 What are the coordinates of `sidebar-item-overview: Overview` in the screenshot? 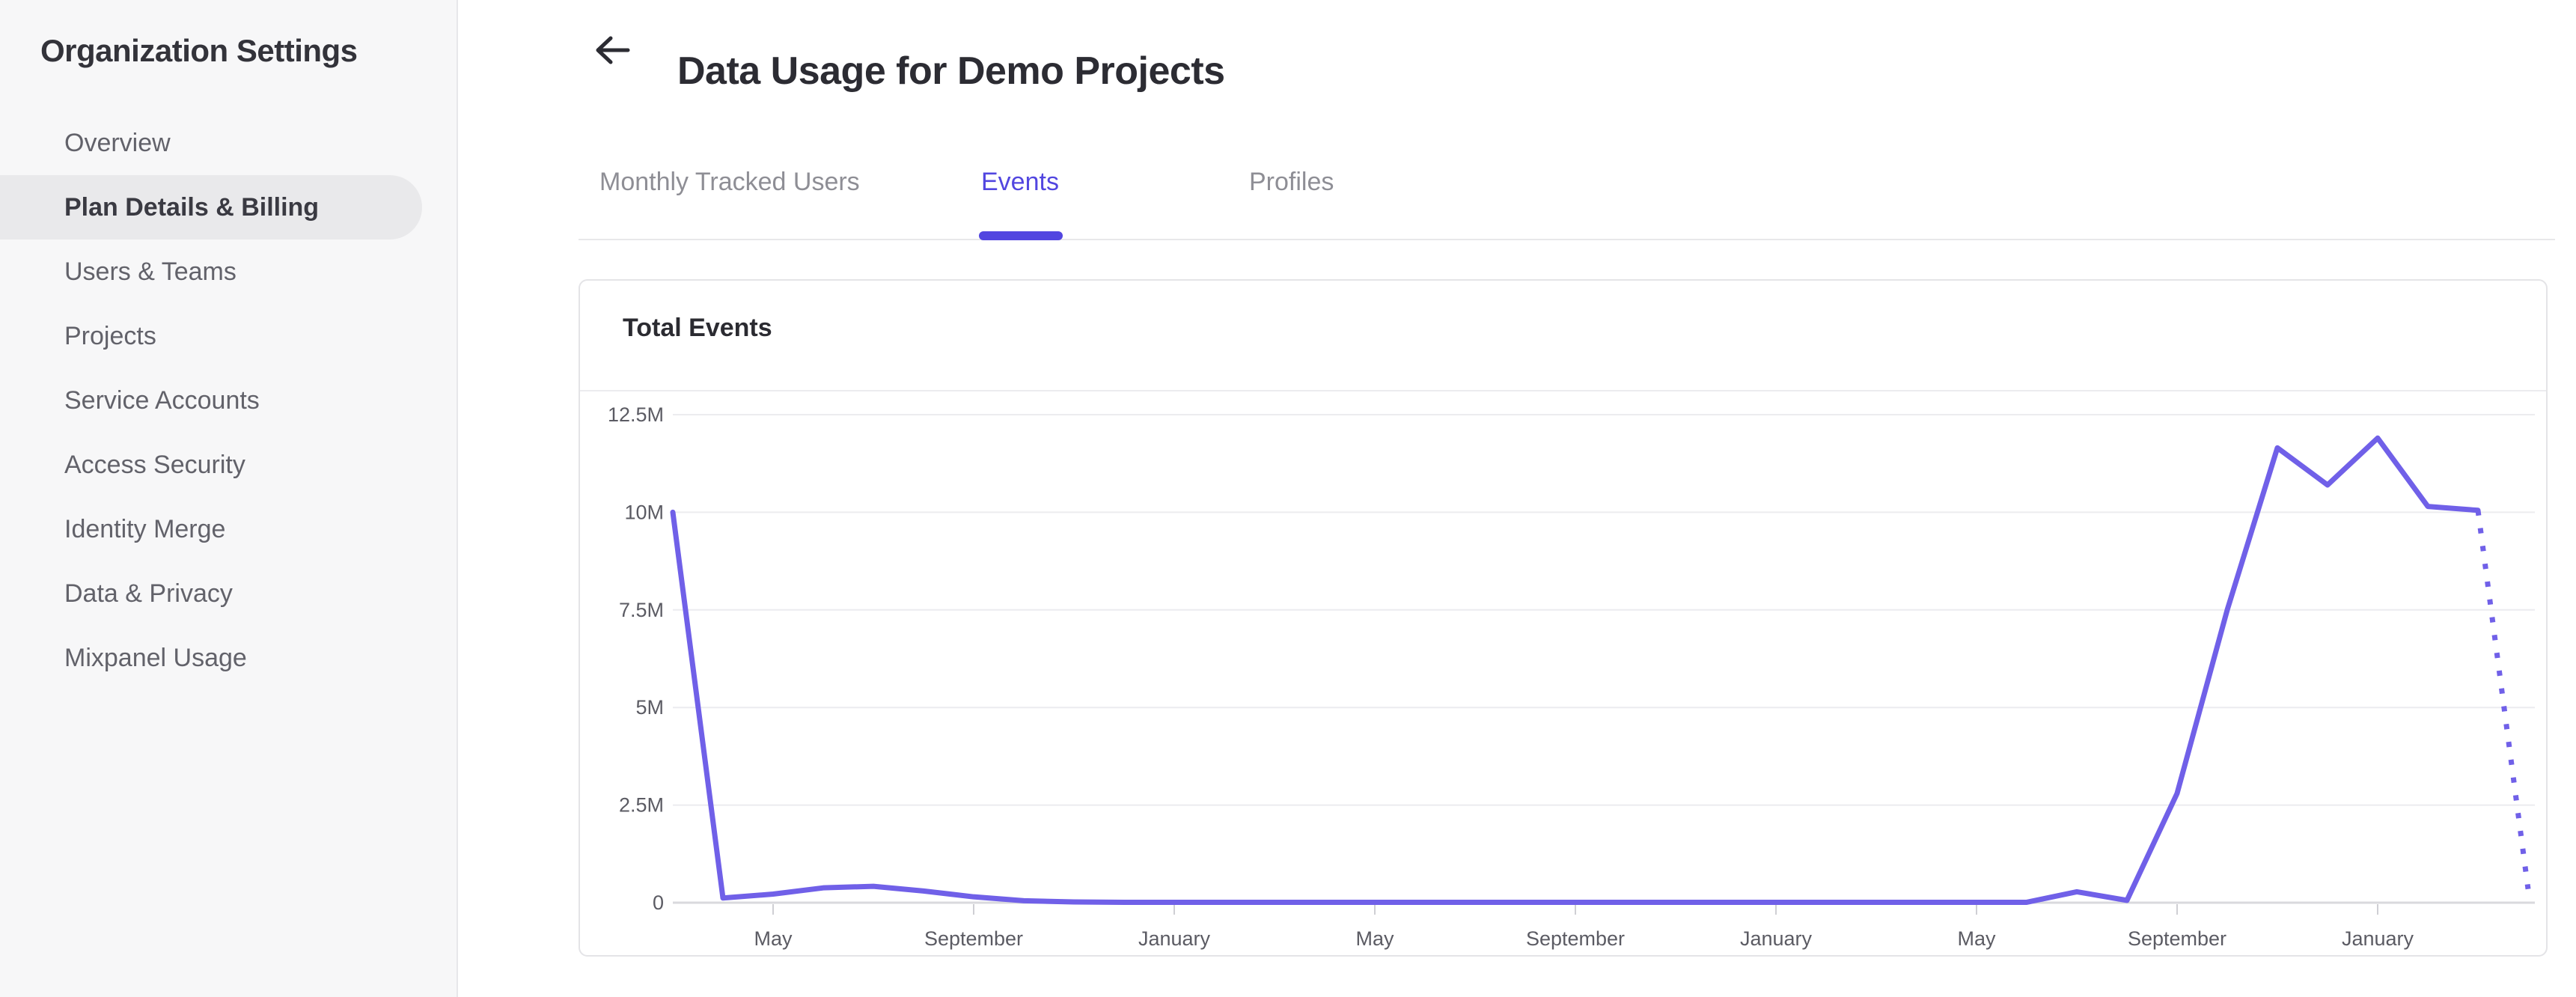 It's located at (118, 142).